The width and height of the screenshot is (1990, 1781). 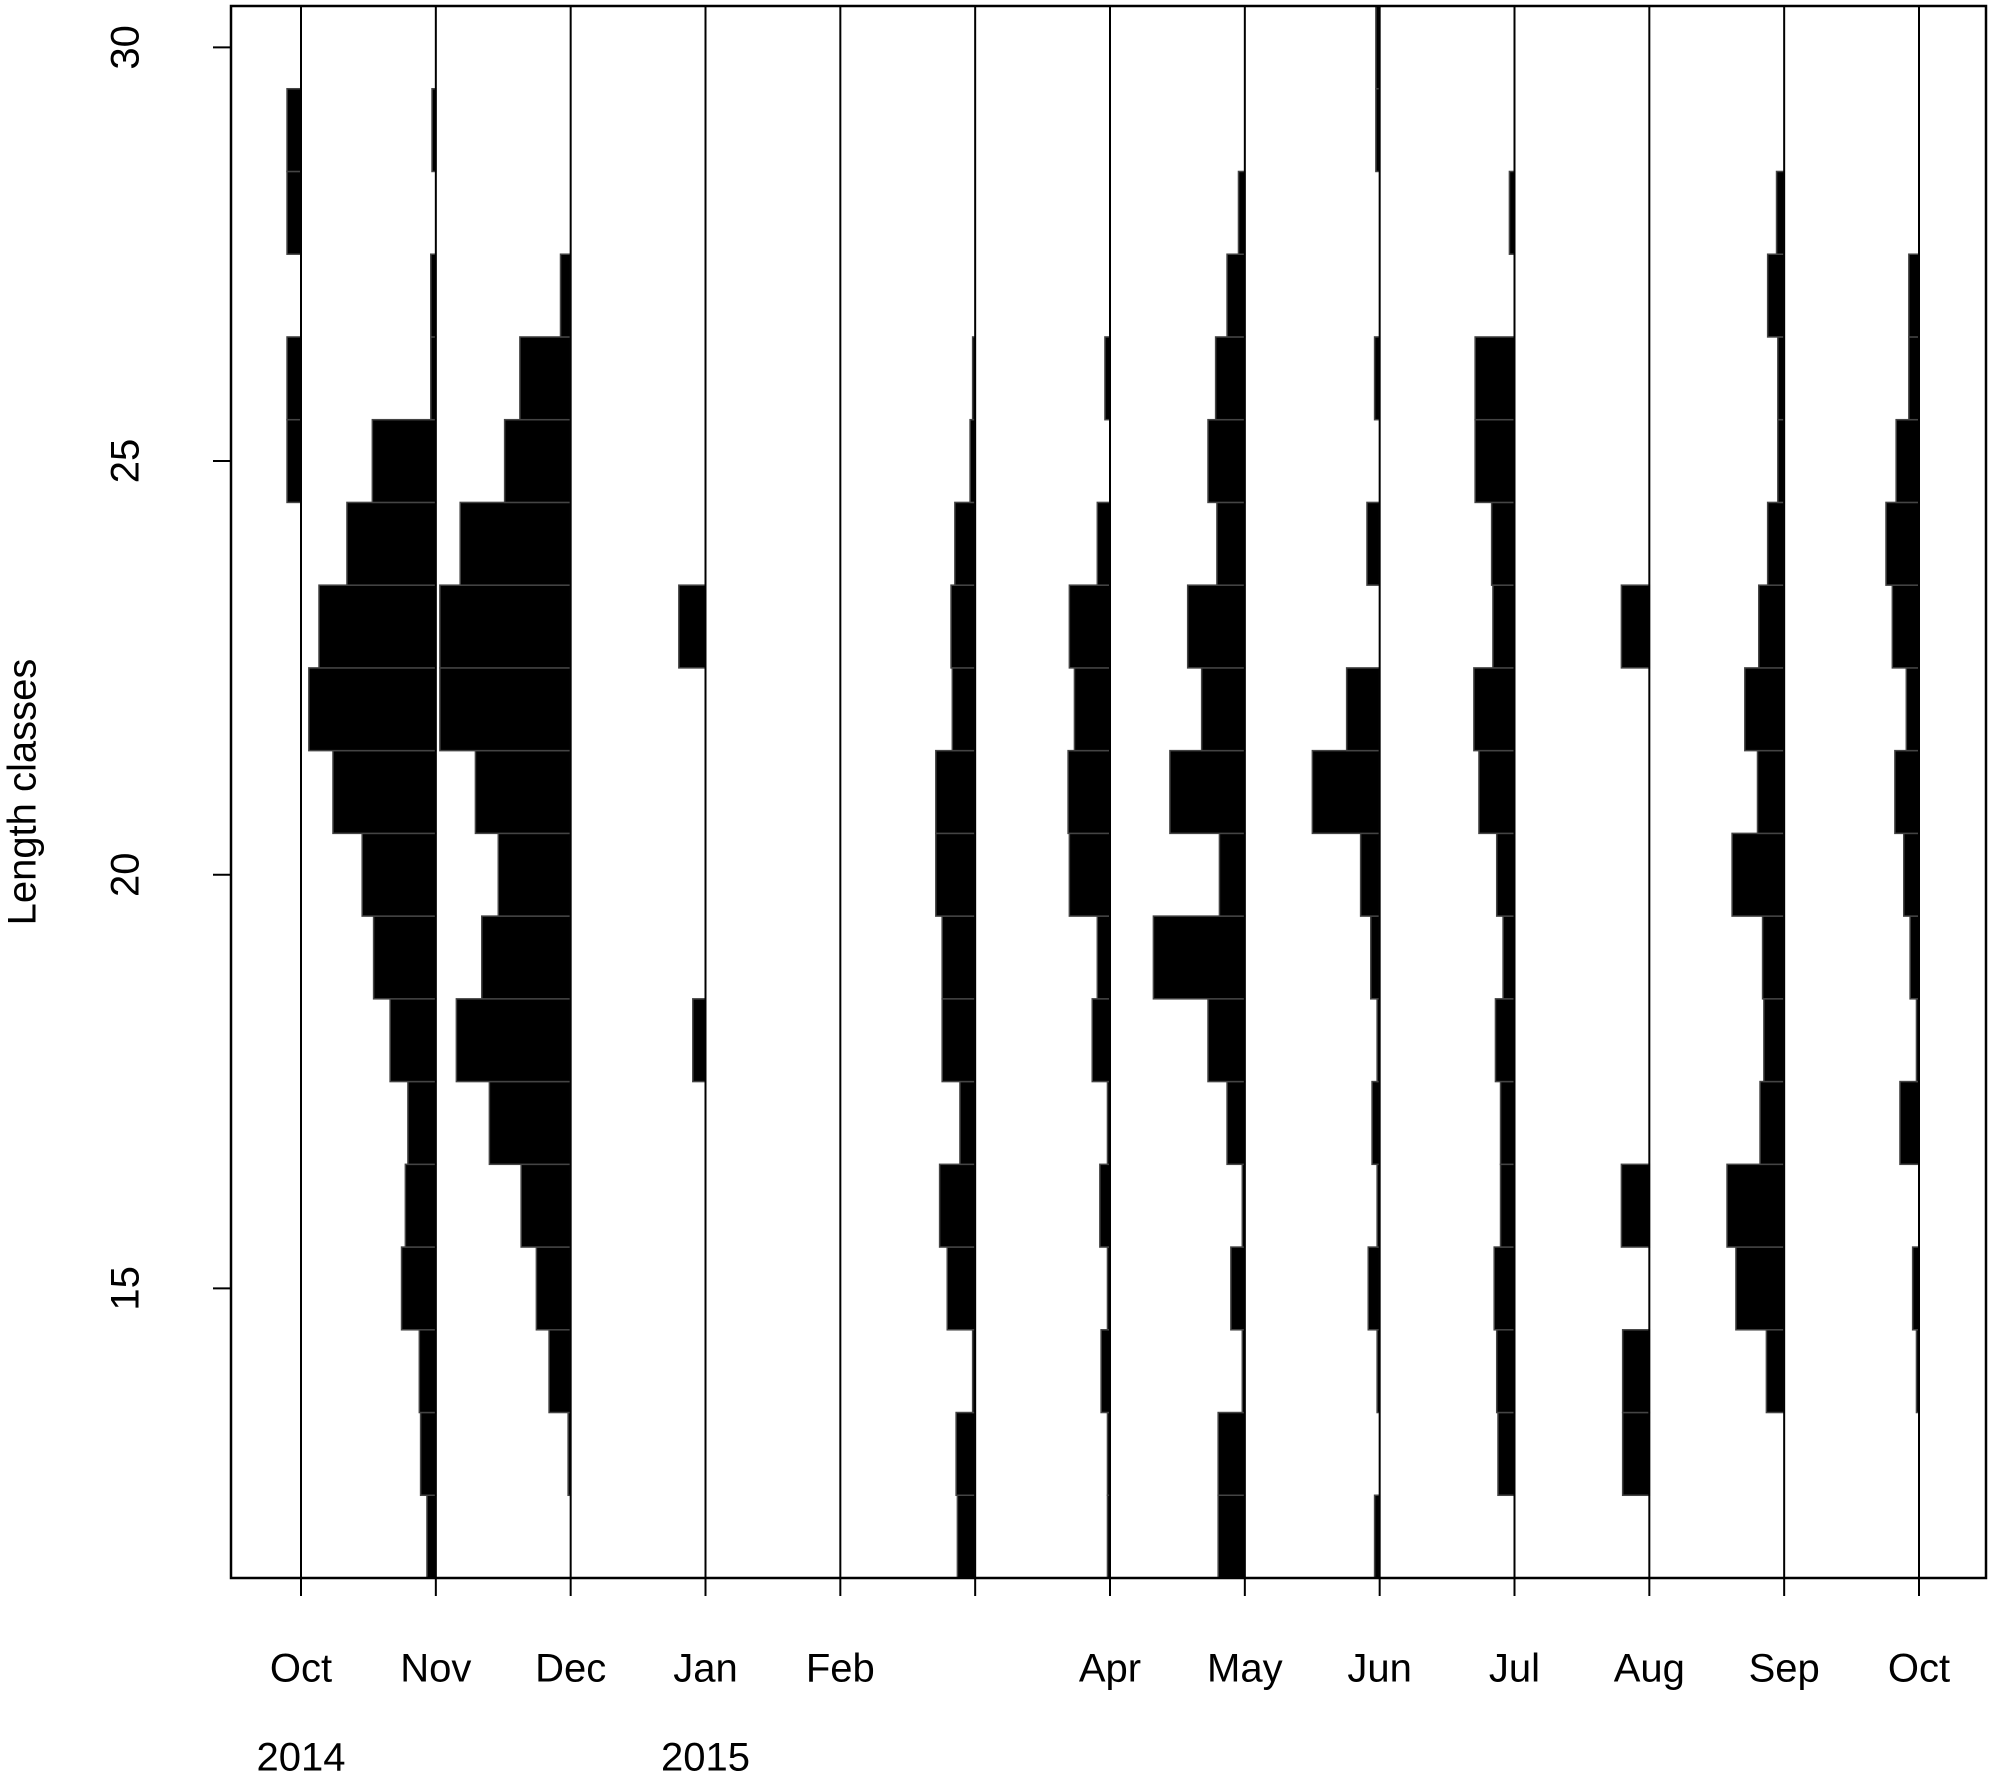 What do you see at coordinates (1919, 1669) in the screenshot?
I see `x-tick-label: Oct` at bounding box center [1919, 1669].